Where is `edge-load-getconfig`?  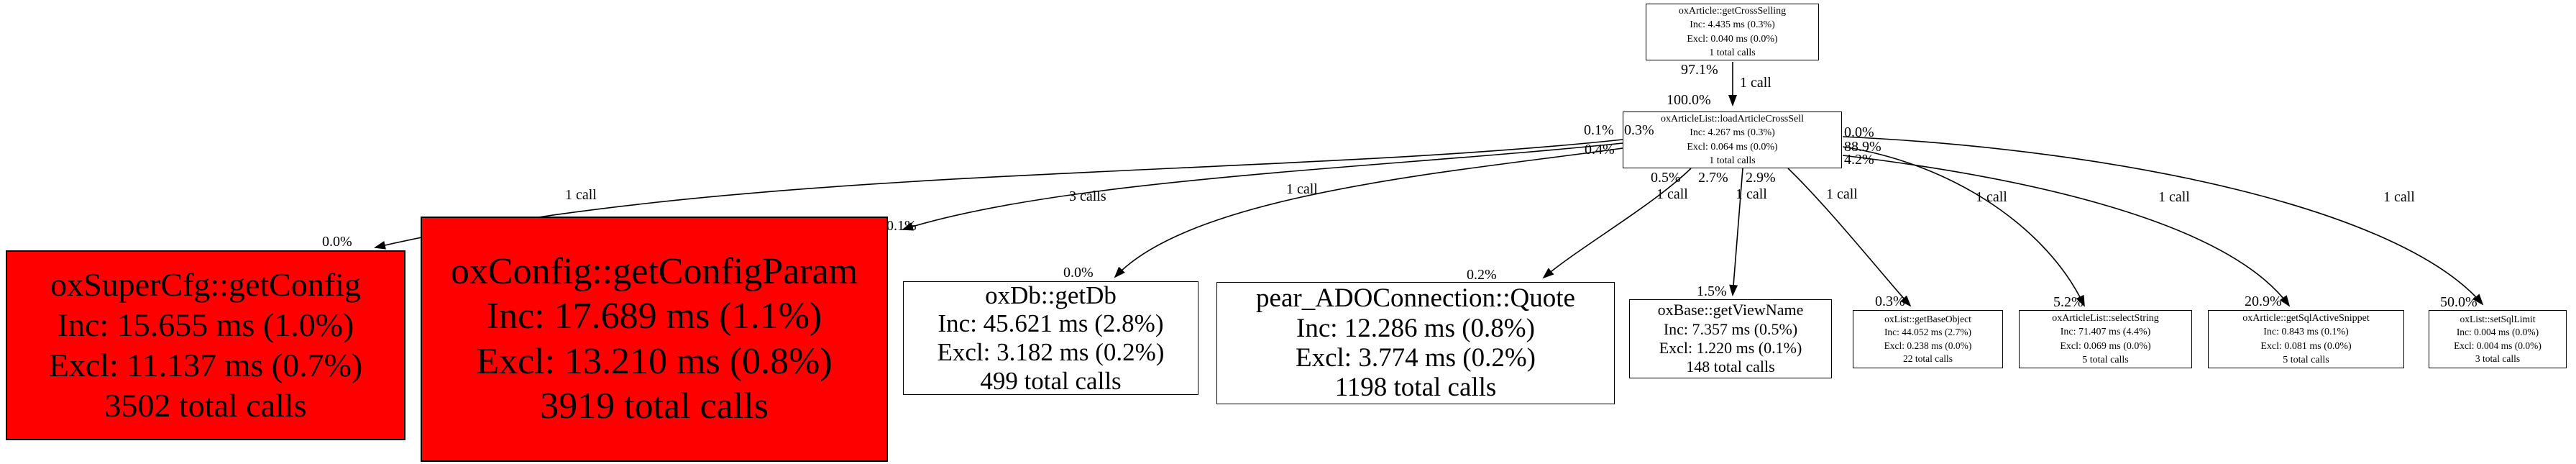 edge-load-getconfig is located at coordinates (998, 194).